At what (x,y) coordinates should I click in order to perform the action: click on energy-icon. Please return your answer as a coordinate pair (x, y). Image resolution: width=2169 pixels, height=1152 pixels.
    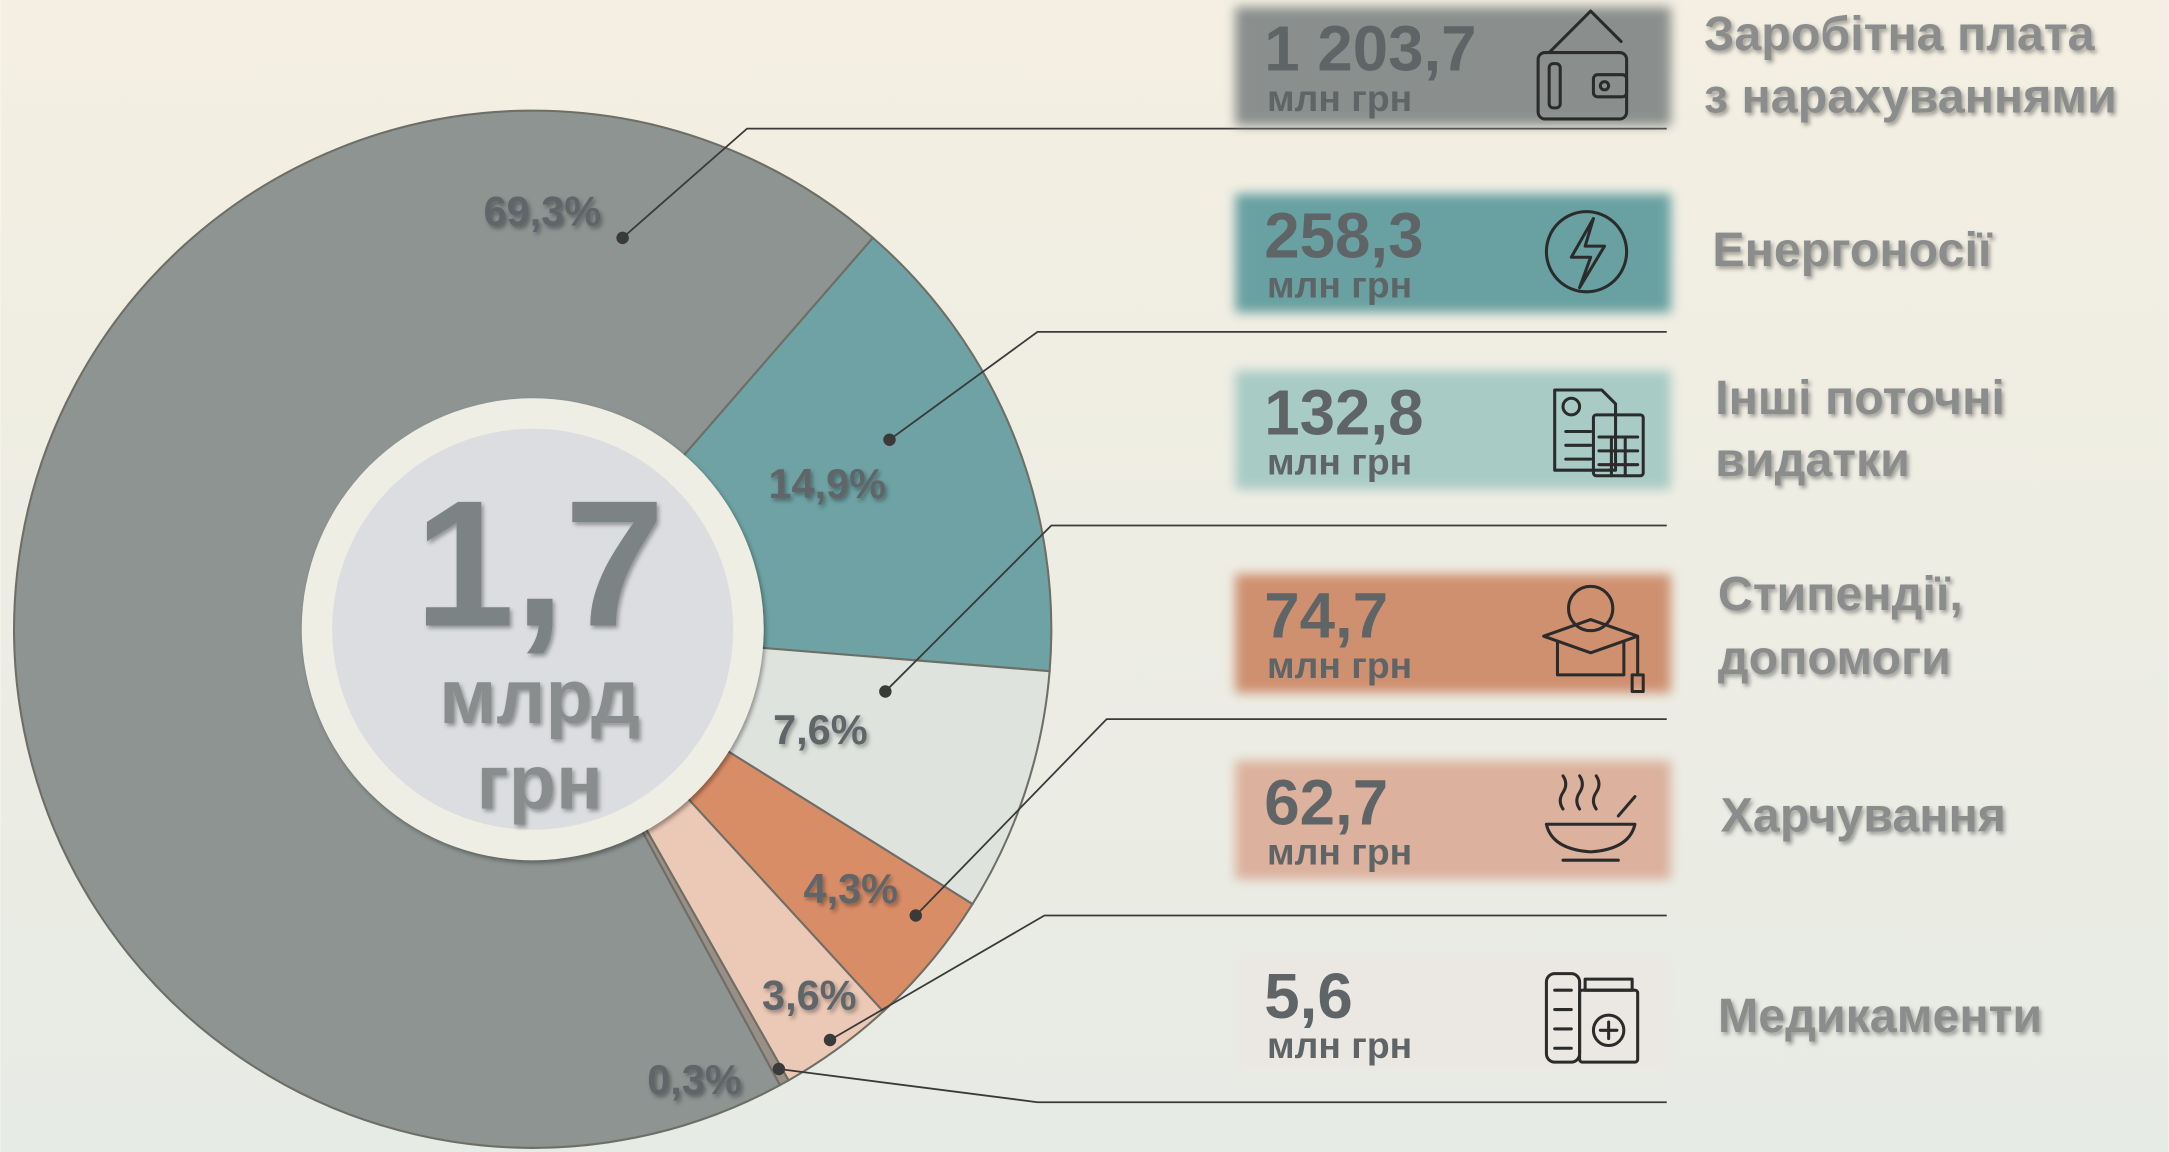
    Looking at the image, I should click on (1586, 252).